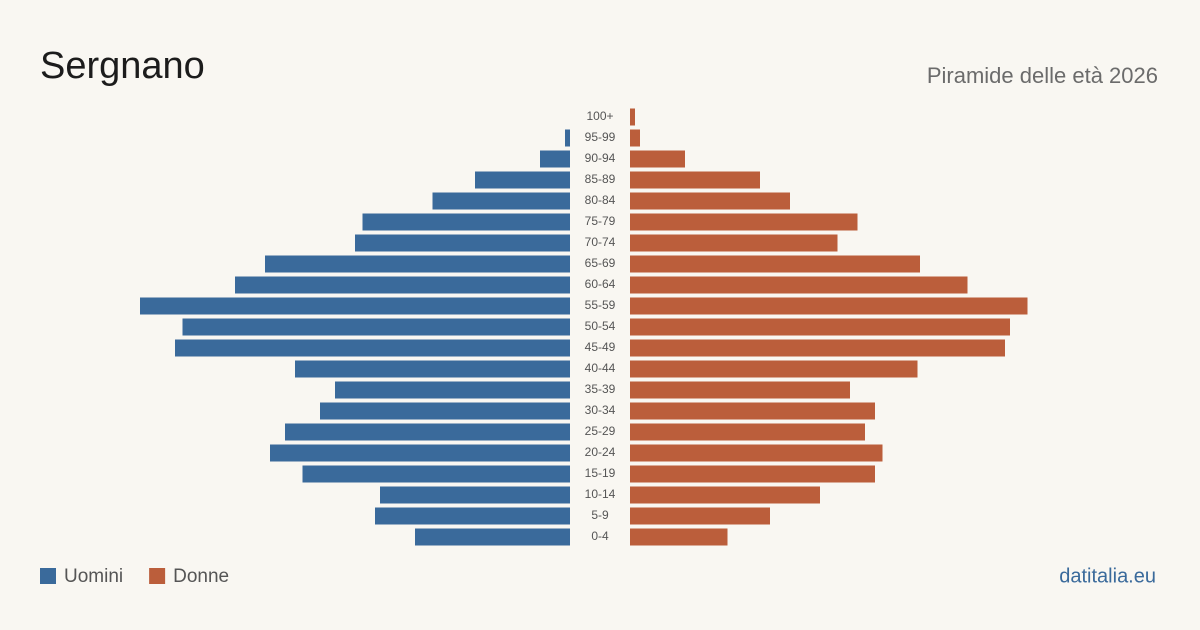 This screenshot has width=1200, height=630. I want to click on chart-title: Sergnano, so click(122, 66).